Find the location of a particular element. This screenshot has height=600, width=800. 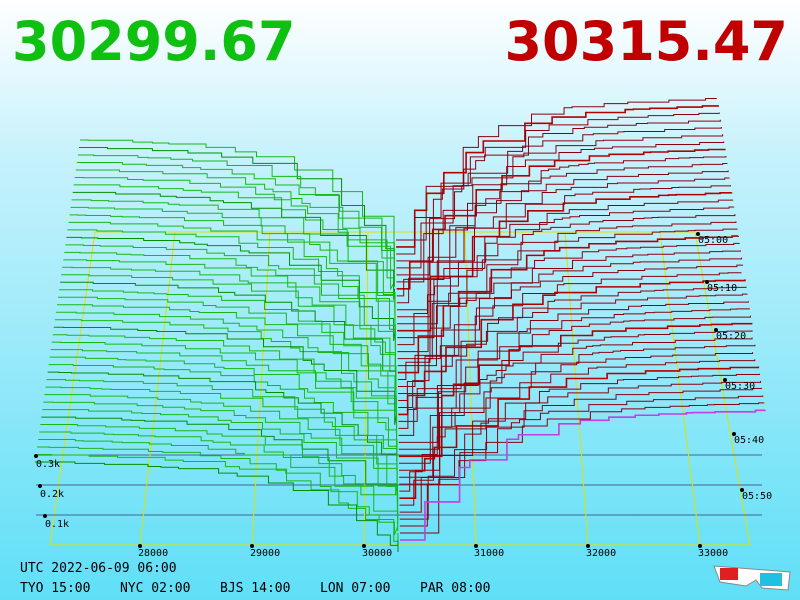

zone-time: NYC 02:00 is located at coordinates (155, 588).